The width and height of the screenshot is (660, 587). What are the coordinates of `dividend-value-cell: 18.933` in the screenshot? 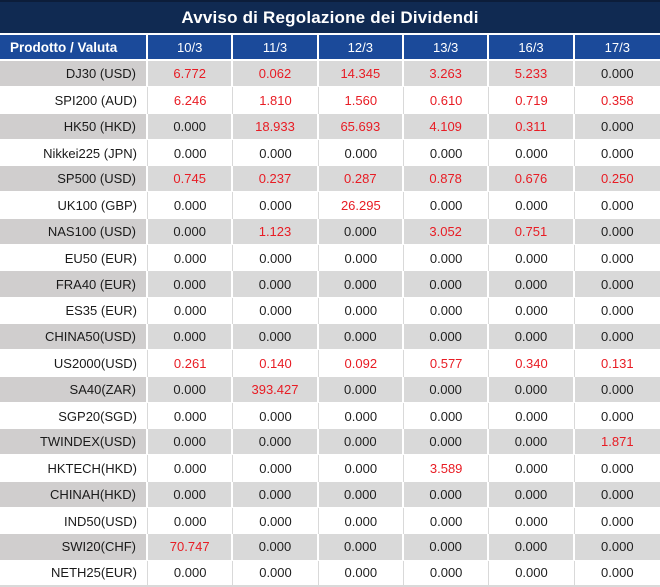 It's located at (276, 126).